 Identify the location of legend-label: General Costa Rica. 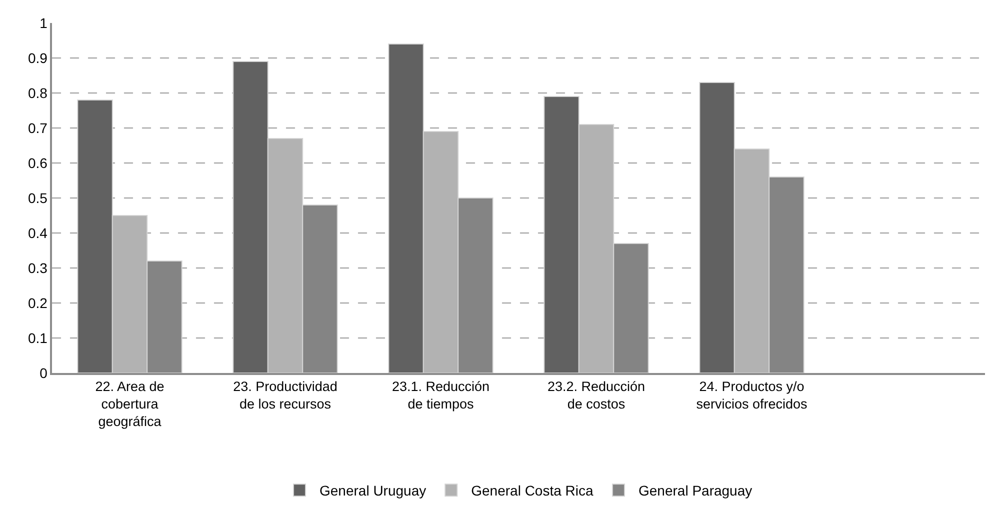
(532, 490).